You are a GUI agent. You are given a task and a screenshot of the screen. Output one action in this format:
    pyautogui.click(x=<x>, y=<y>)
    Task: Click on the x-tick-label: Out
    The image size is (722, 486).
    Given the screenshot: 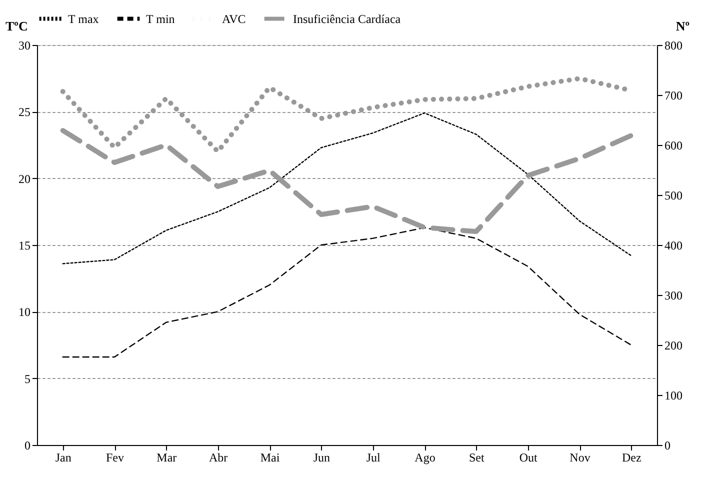 What is the action you would take?
    pyautogui.click(x=528, y=457)
    